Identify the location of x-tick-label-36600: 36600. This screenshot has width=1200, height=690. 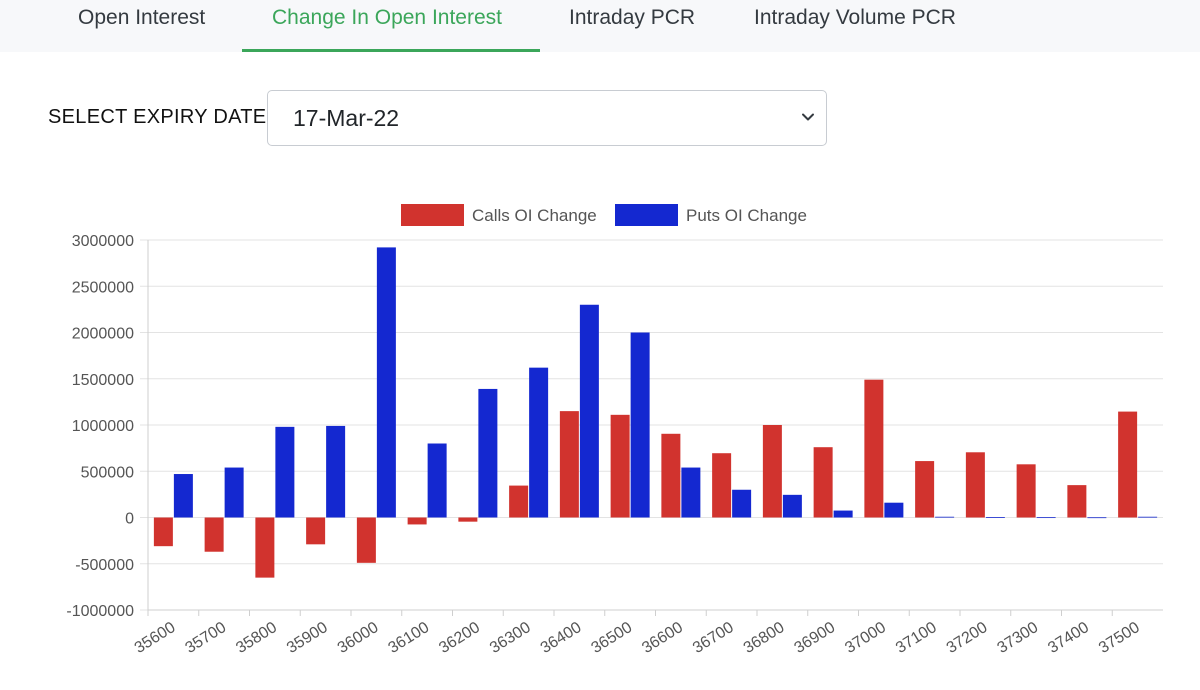
(662, 638).